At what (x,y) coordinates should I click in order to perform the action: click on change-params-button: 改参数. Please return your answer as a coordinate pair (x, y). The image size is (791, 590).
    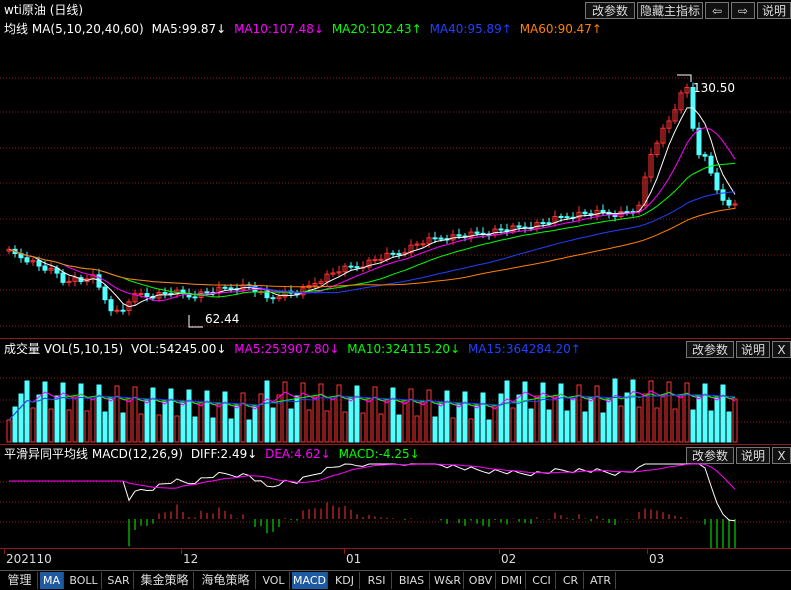
    Looking at the image, I should click on (610, 10).